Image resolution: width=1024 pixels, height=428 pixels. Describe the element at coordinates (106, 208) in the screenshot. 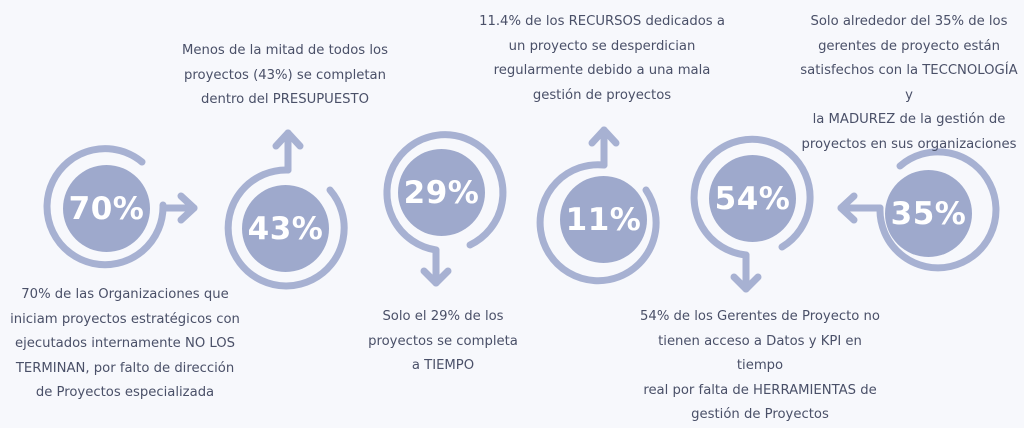

I see `stat-circle-70: 70%` at that location.